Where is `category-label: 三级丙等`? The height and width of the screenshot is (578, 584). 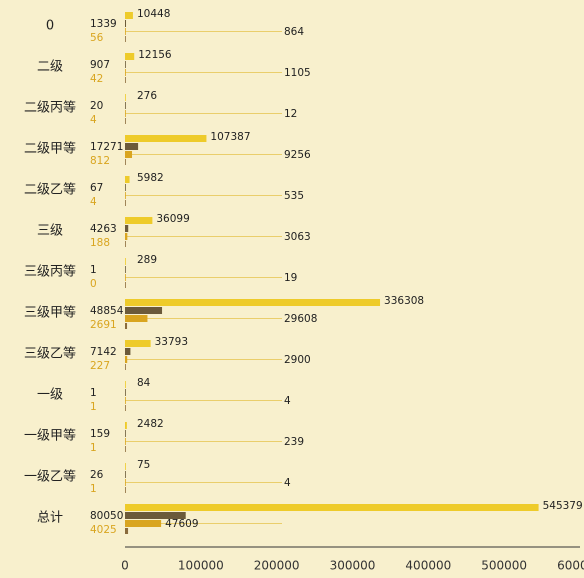 category-label: 三级丙等 is located at coordinates (50, 272).